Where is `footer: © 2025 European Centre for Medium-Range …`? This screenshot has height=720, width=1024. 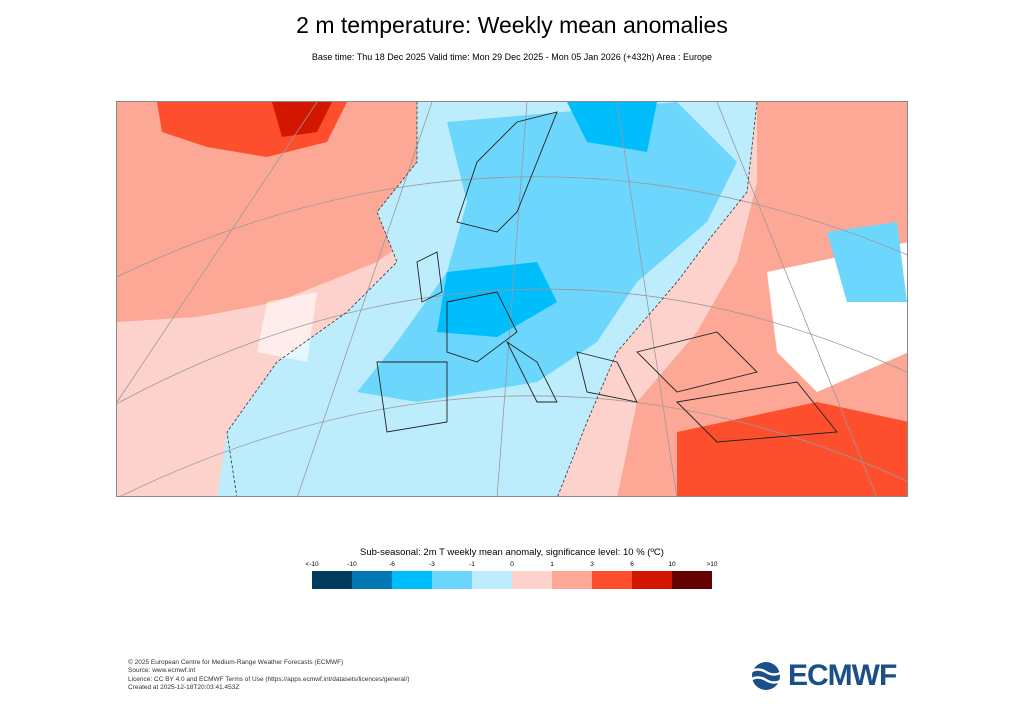 footer: © 2025 European Centre for Medium-Range … is located at coordinates (269, 675).